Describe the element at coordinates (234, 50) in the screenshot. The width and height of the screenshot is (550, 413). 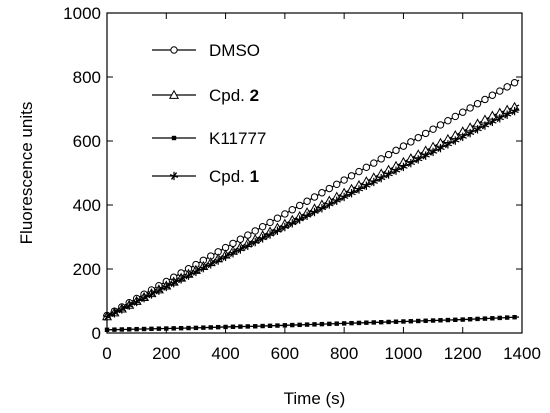
I see `legend-label: DMSO` at that location.